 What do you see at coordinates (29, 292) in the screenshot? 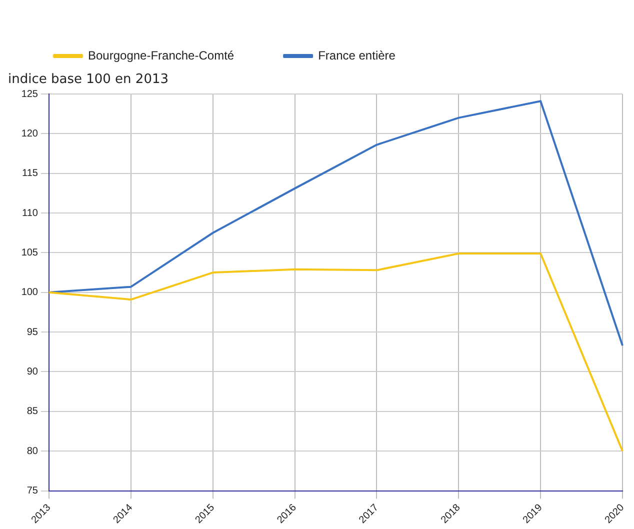
I see `y-tick-label: 100` at bounding box center [29, 292].